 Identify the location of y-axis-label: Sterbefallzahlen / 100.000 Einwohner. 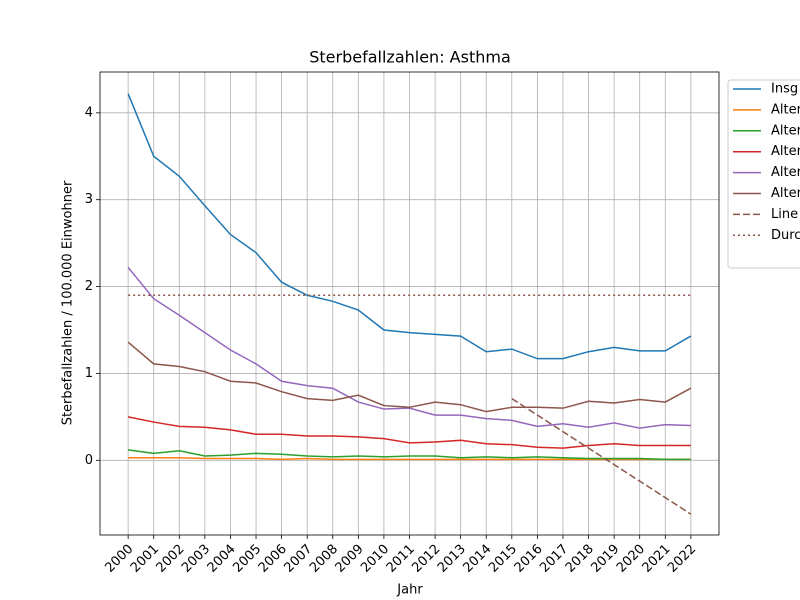
(68, 302).